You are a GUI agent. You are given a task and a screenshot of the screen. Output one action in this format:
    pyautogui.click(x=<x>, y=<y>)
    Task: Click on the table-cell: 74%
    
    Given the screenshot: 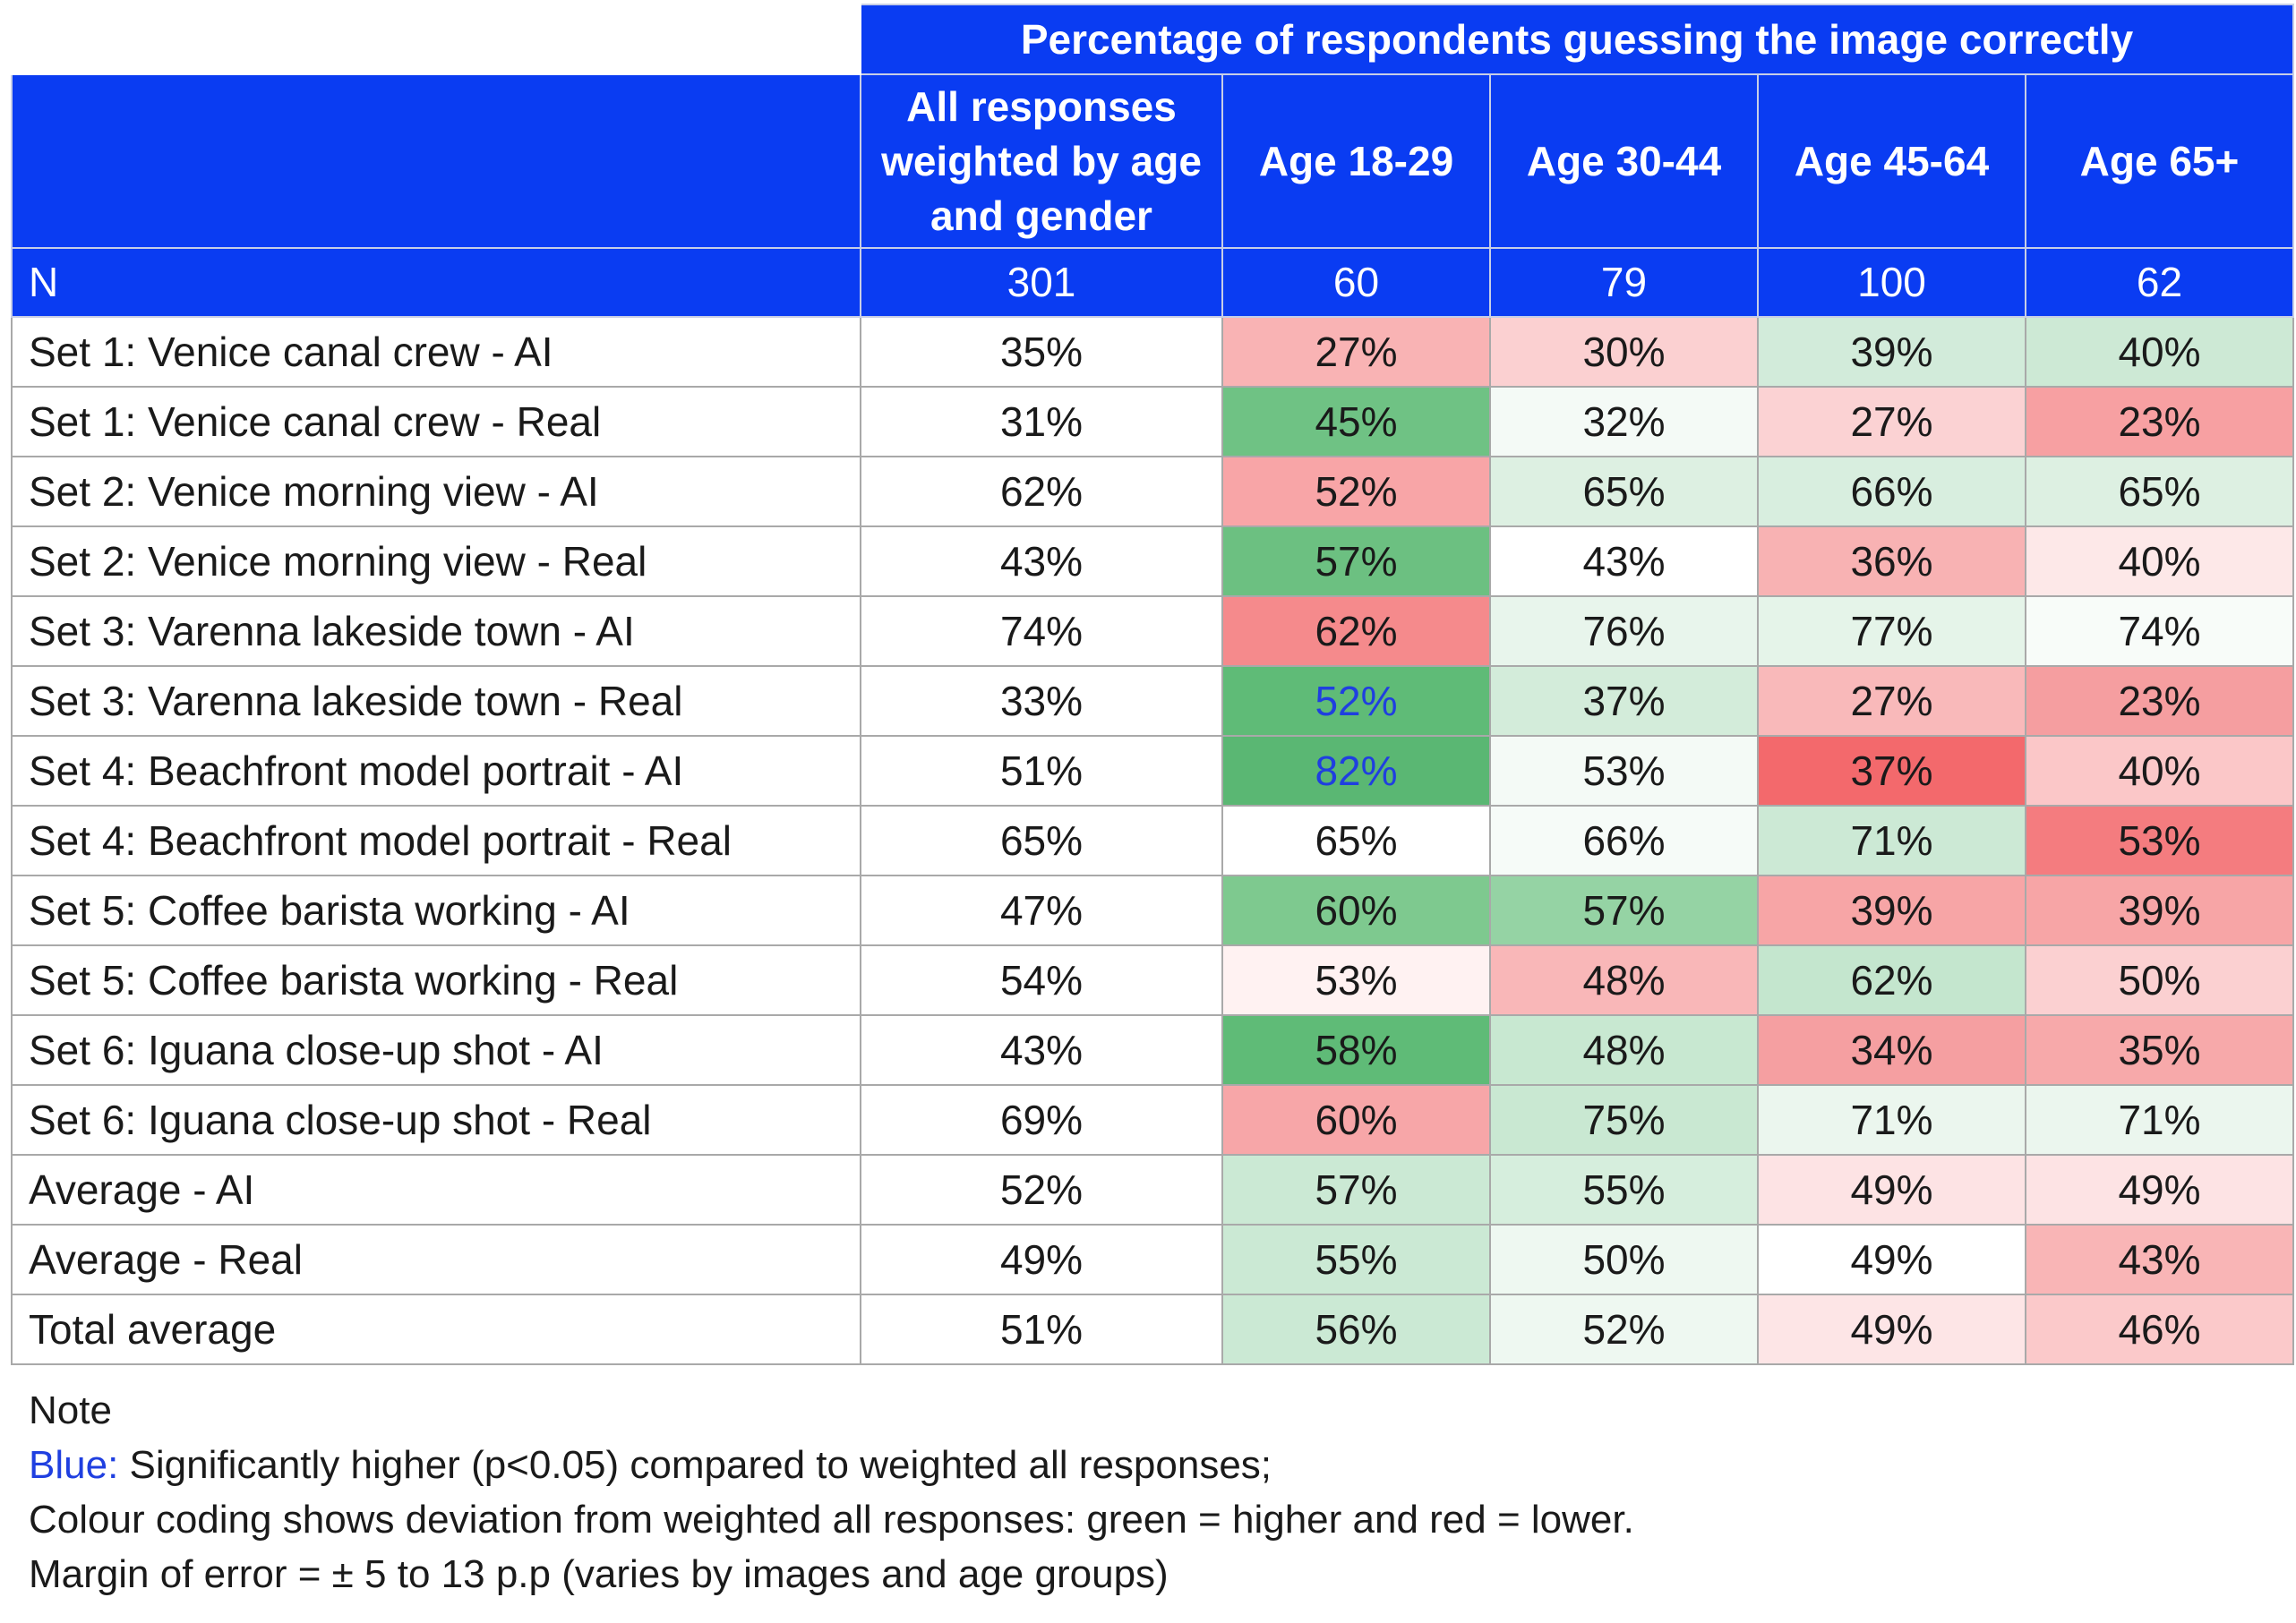 What is the action you would take?
    pyautogui.click(x=1042, y=632)
    